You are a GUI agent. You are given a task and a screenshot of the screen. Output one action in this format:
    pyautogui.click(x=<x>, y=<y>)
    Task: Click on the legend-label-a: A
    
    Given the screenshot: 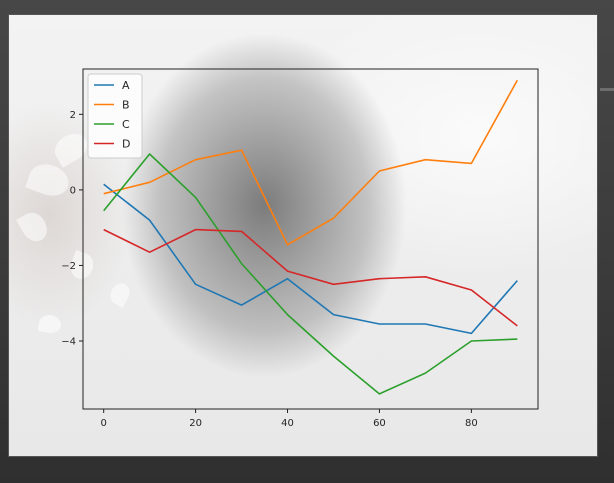 What is the action you would take?
    pyautogui.click(x=126, y=85)
    